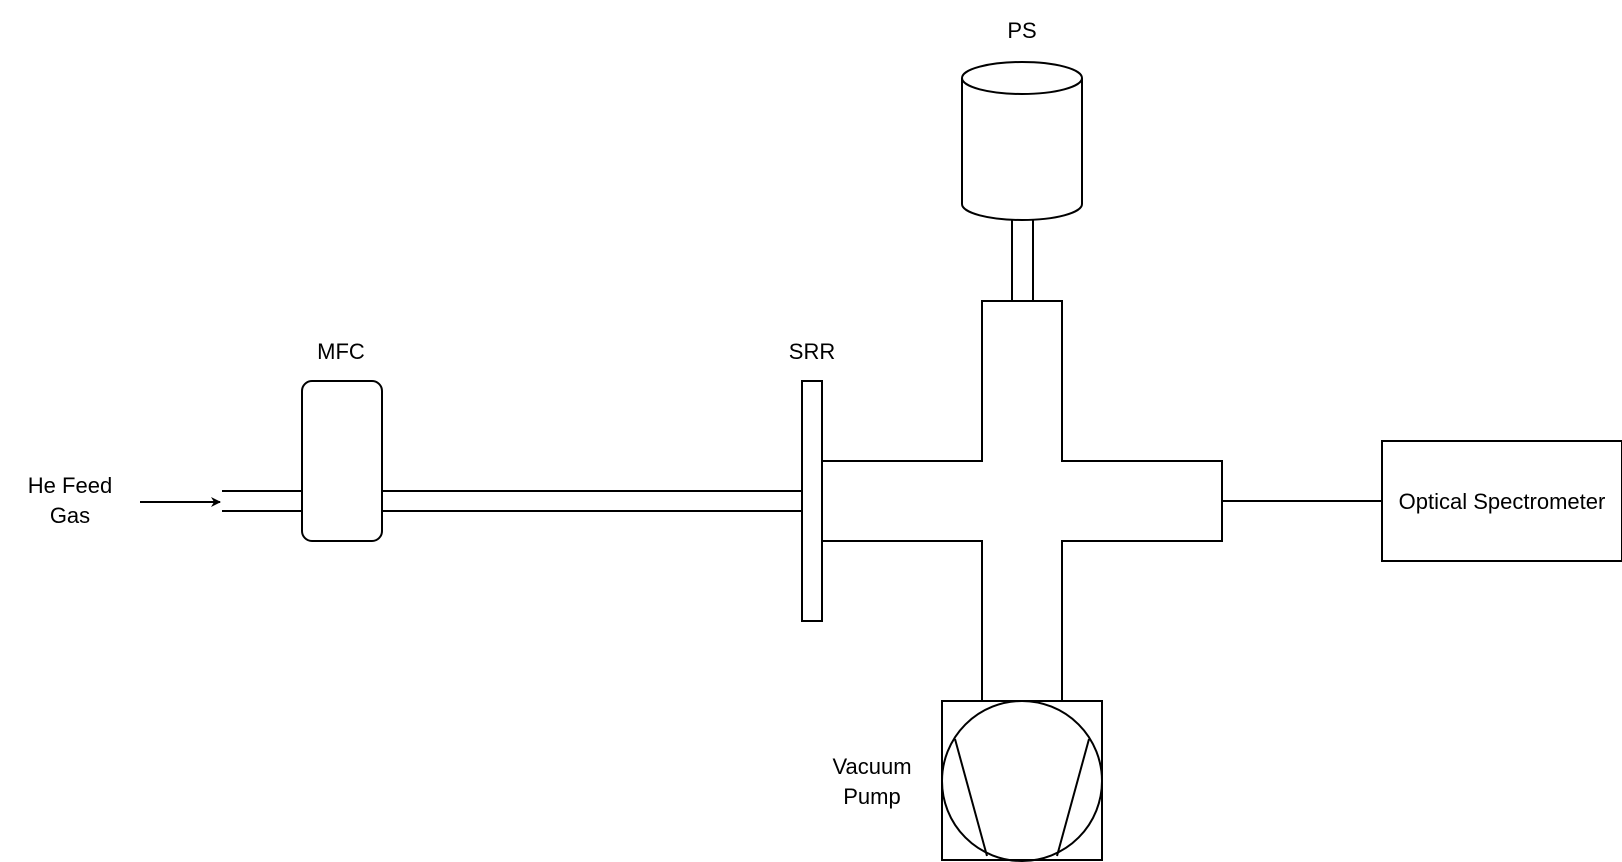 This screenshot has height=862, width=1622. What do you see at coordinates (592, 501) in the screenshot?
I see `mfc-srr-pipe` at bounding box center [592, 501].